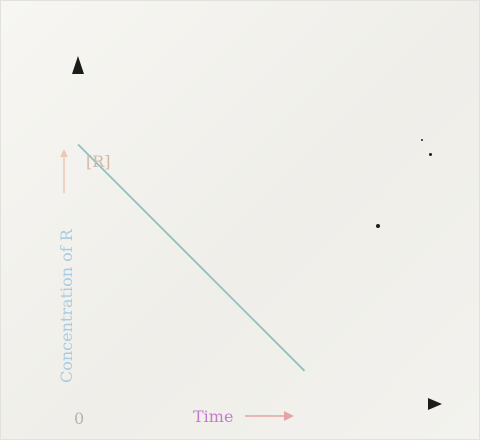 The width and height of the screenshot is (480, 440). Describe the element at coordinates (98, 161) in the screenshot. I see `initial-concentration-label: [R]` at that location.